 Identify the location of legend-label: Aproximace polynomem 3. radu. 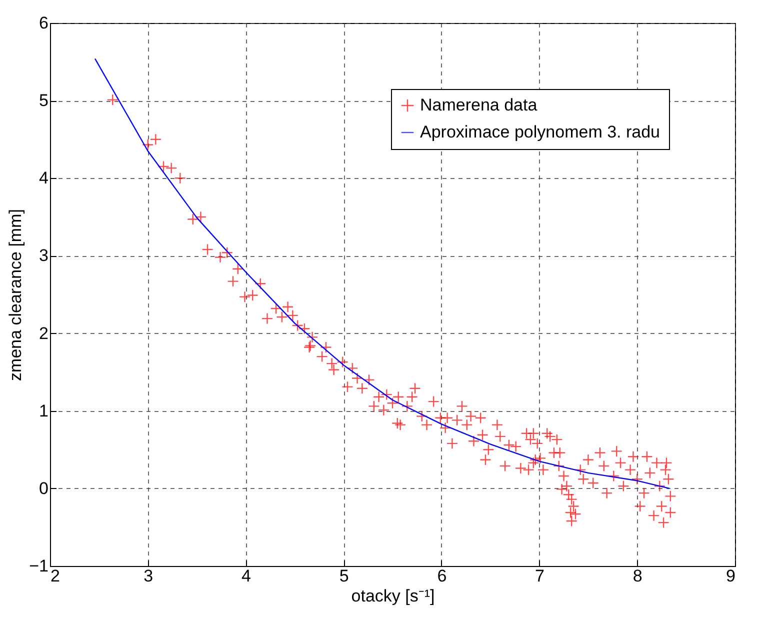
(540, 132).